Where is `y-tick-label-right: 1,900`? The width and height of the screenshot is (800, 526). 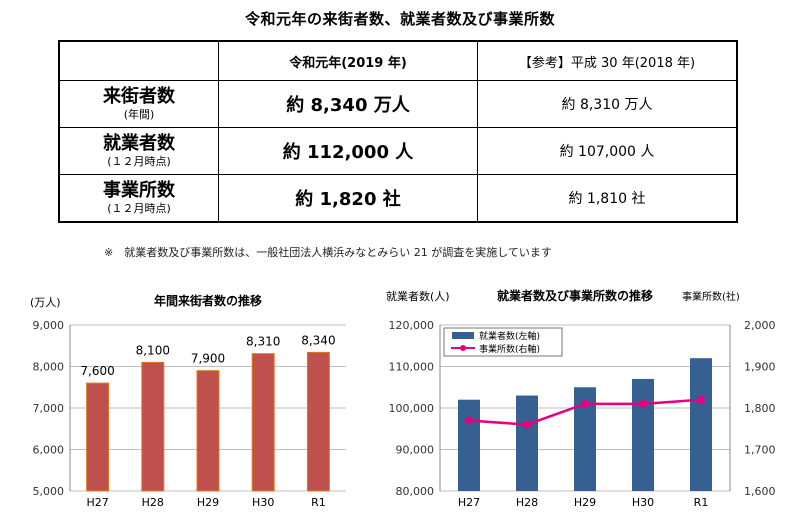
y-tick-label-right: 1,900 is located at coordinates (760, 367).